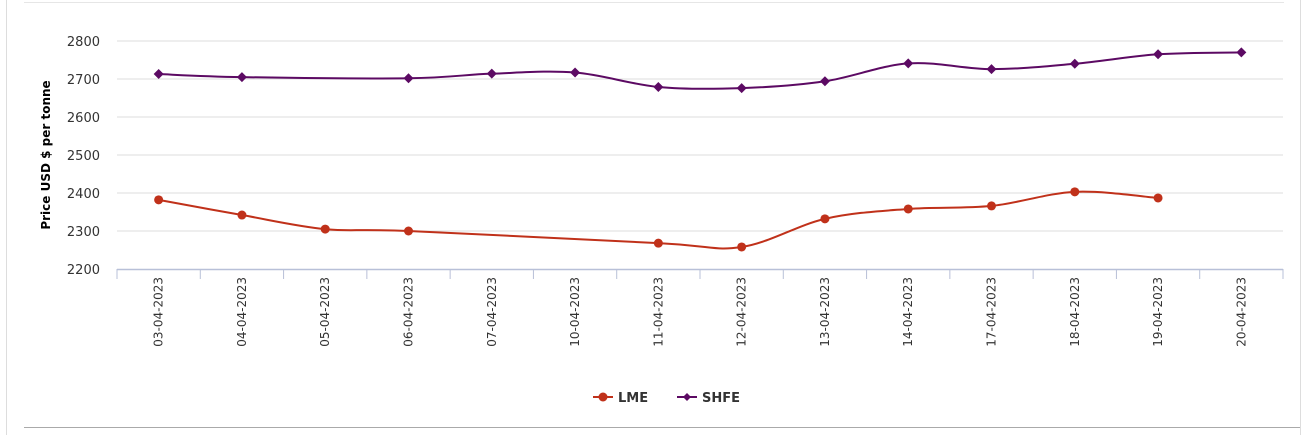 The image size is (1306, 435). I want to click on y-tick-label: 2600, so click(83, 118).